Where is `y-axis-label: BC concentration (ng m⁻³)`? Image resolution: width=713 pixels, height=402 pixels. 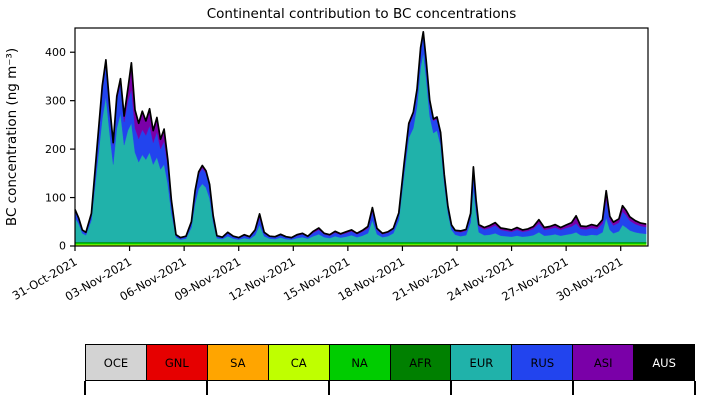 y-axis-label: BC concentration (ng m⁻³) is located at coordinates (12, 137).